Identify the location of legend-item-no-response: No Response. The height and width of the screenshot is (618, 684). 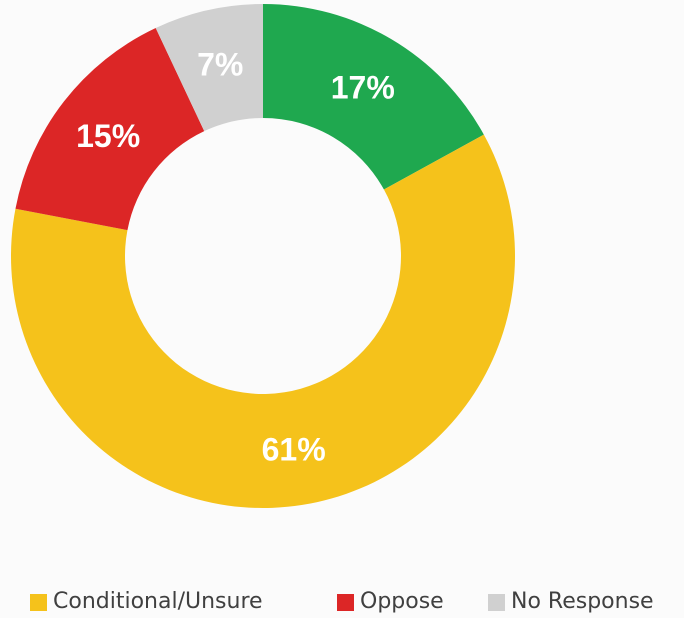
(571, 602).